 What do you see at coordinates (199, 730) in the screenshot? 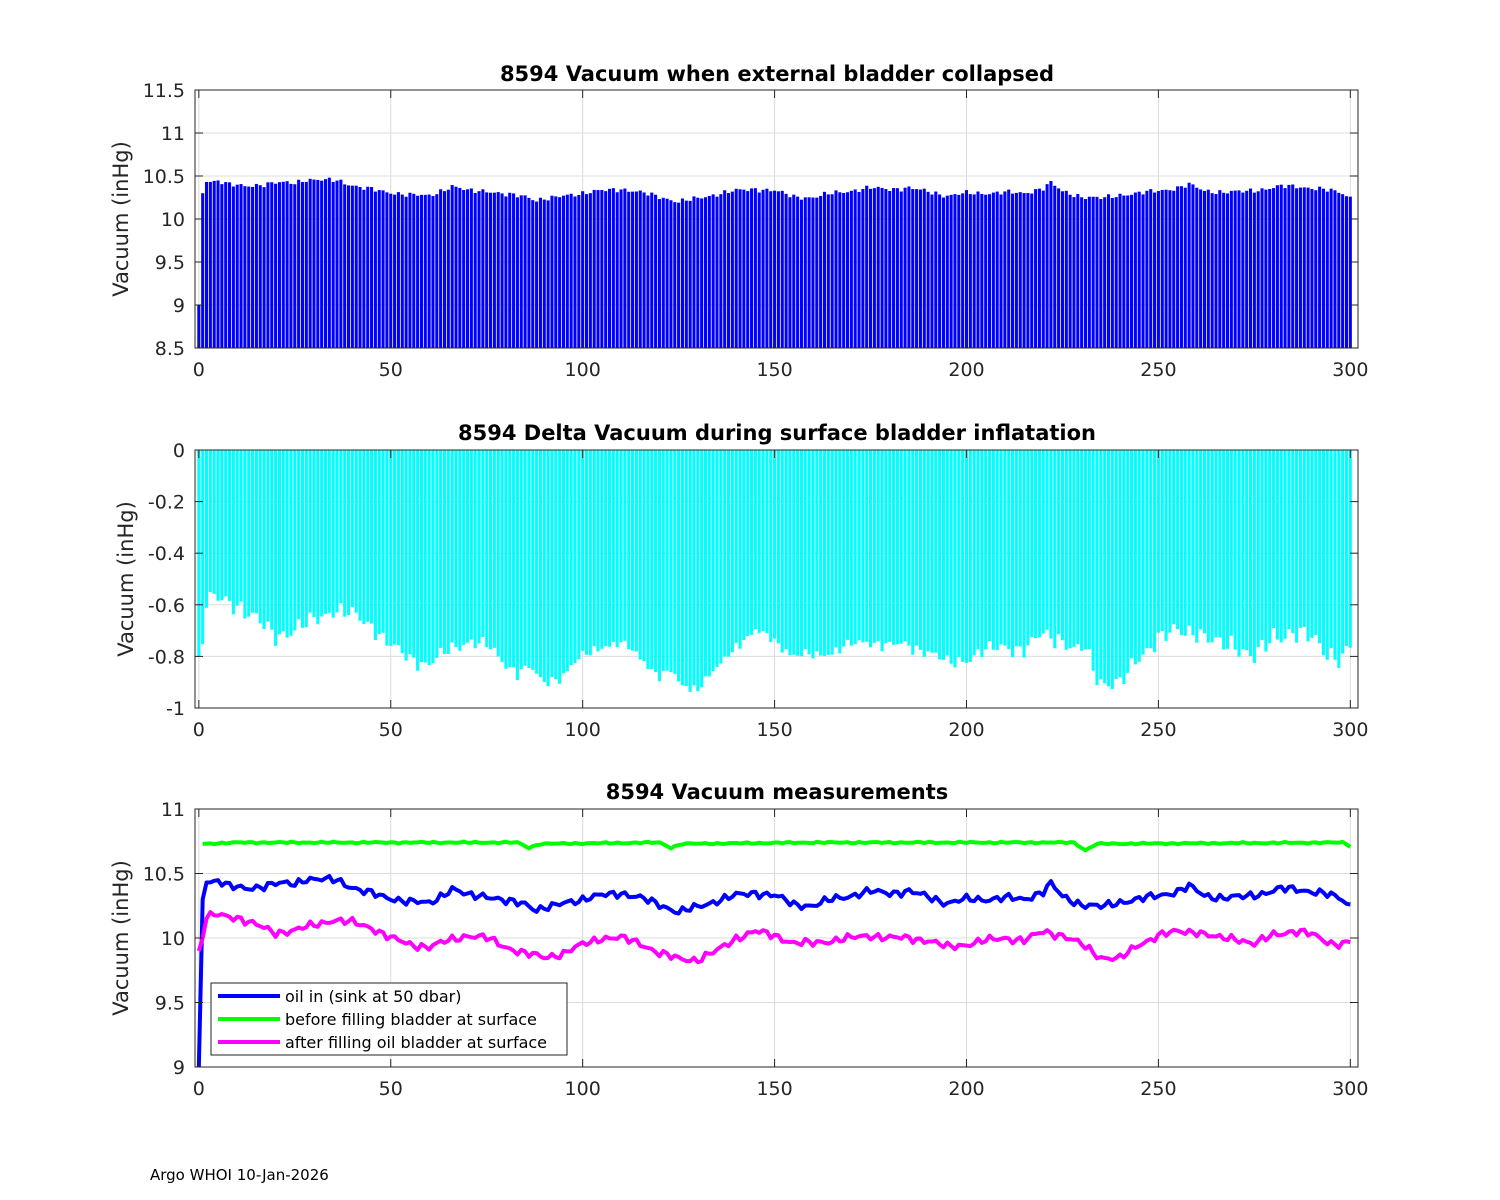
I see `x-tick-label: 0` at bounding box center [199, 730].